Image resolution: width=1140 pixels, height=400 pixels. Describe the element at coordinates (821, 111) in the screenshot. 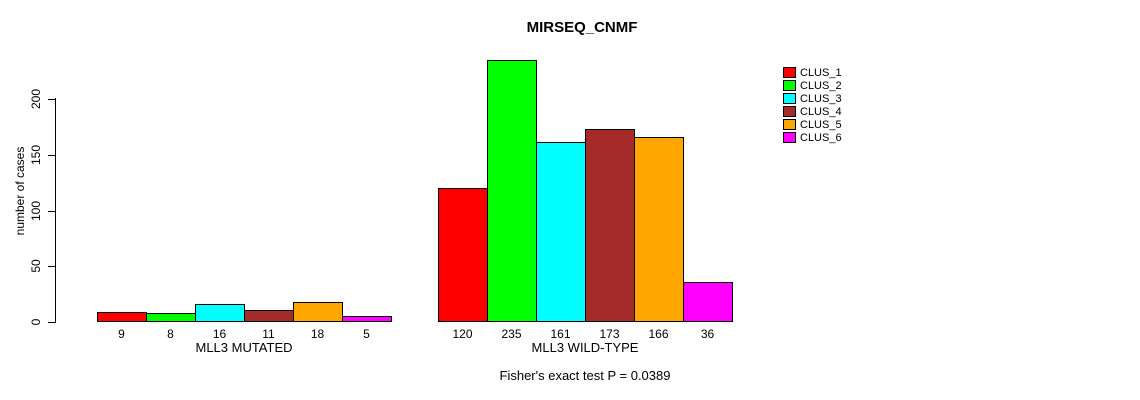

I see `legend-label: CLUS_4` at that location.